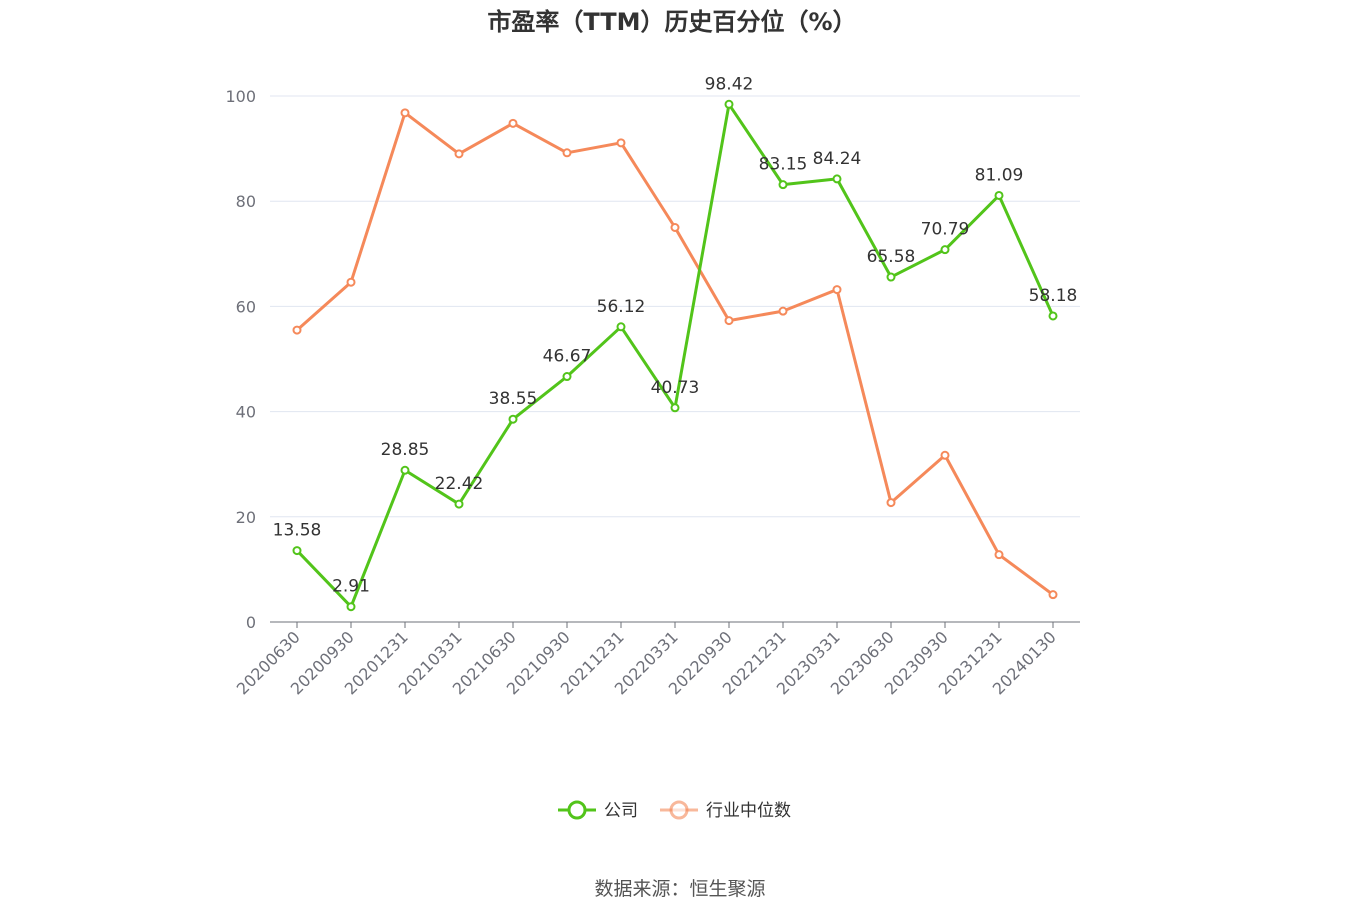 The width and height of the screenshot is (1360, 920). I want to click on data-label: 2.91, so click(351, 587).